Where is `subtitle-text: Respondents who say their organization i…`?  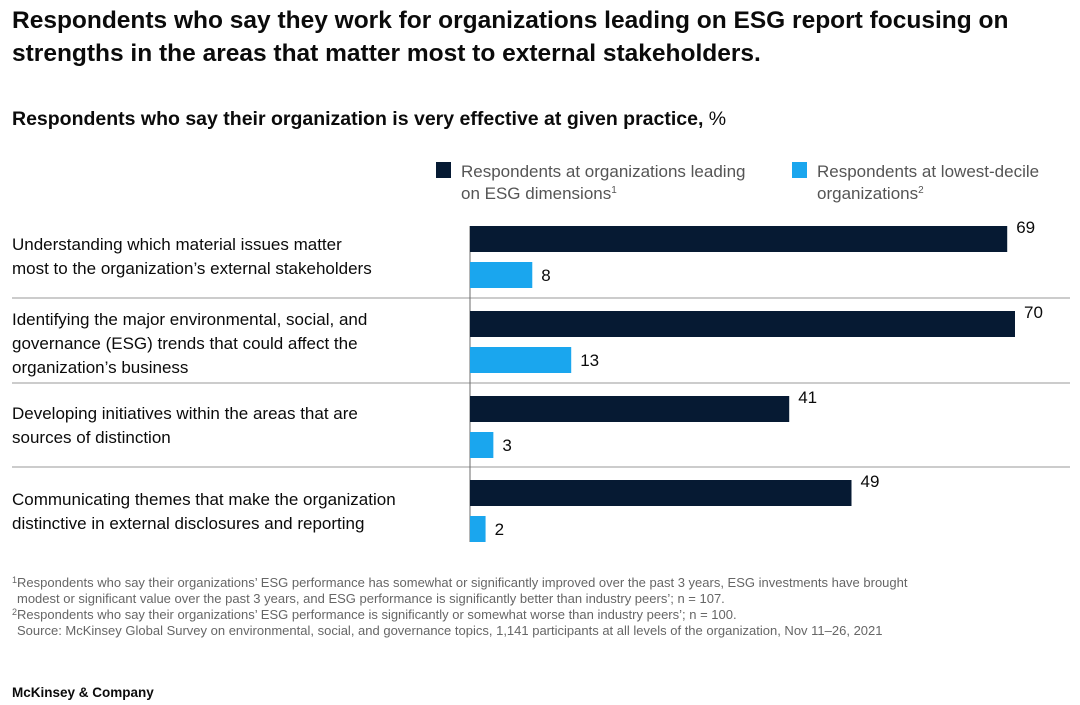 subtitle-text: Respondents who say their organization i… is located at coordinates (358, 119).